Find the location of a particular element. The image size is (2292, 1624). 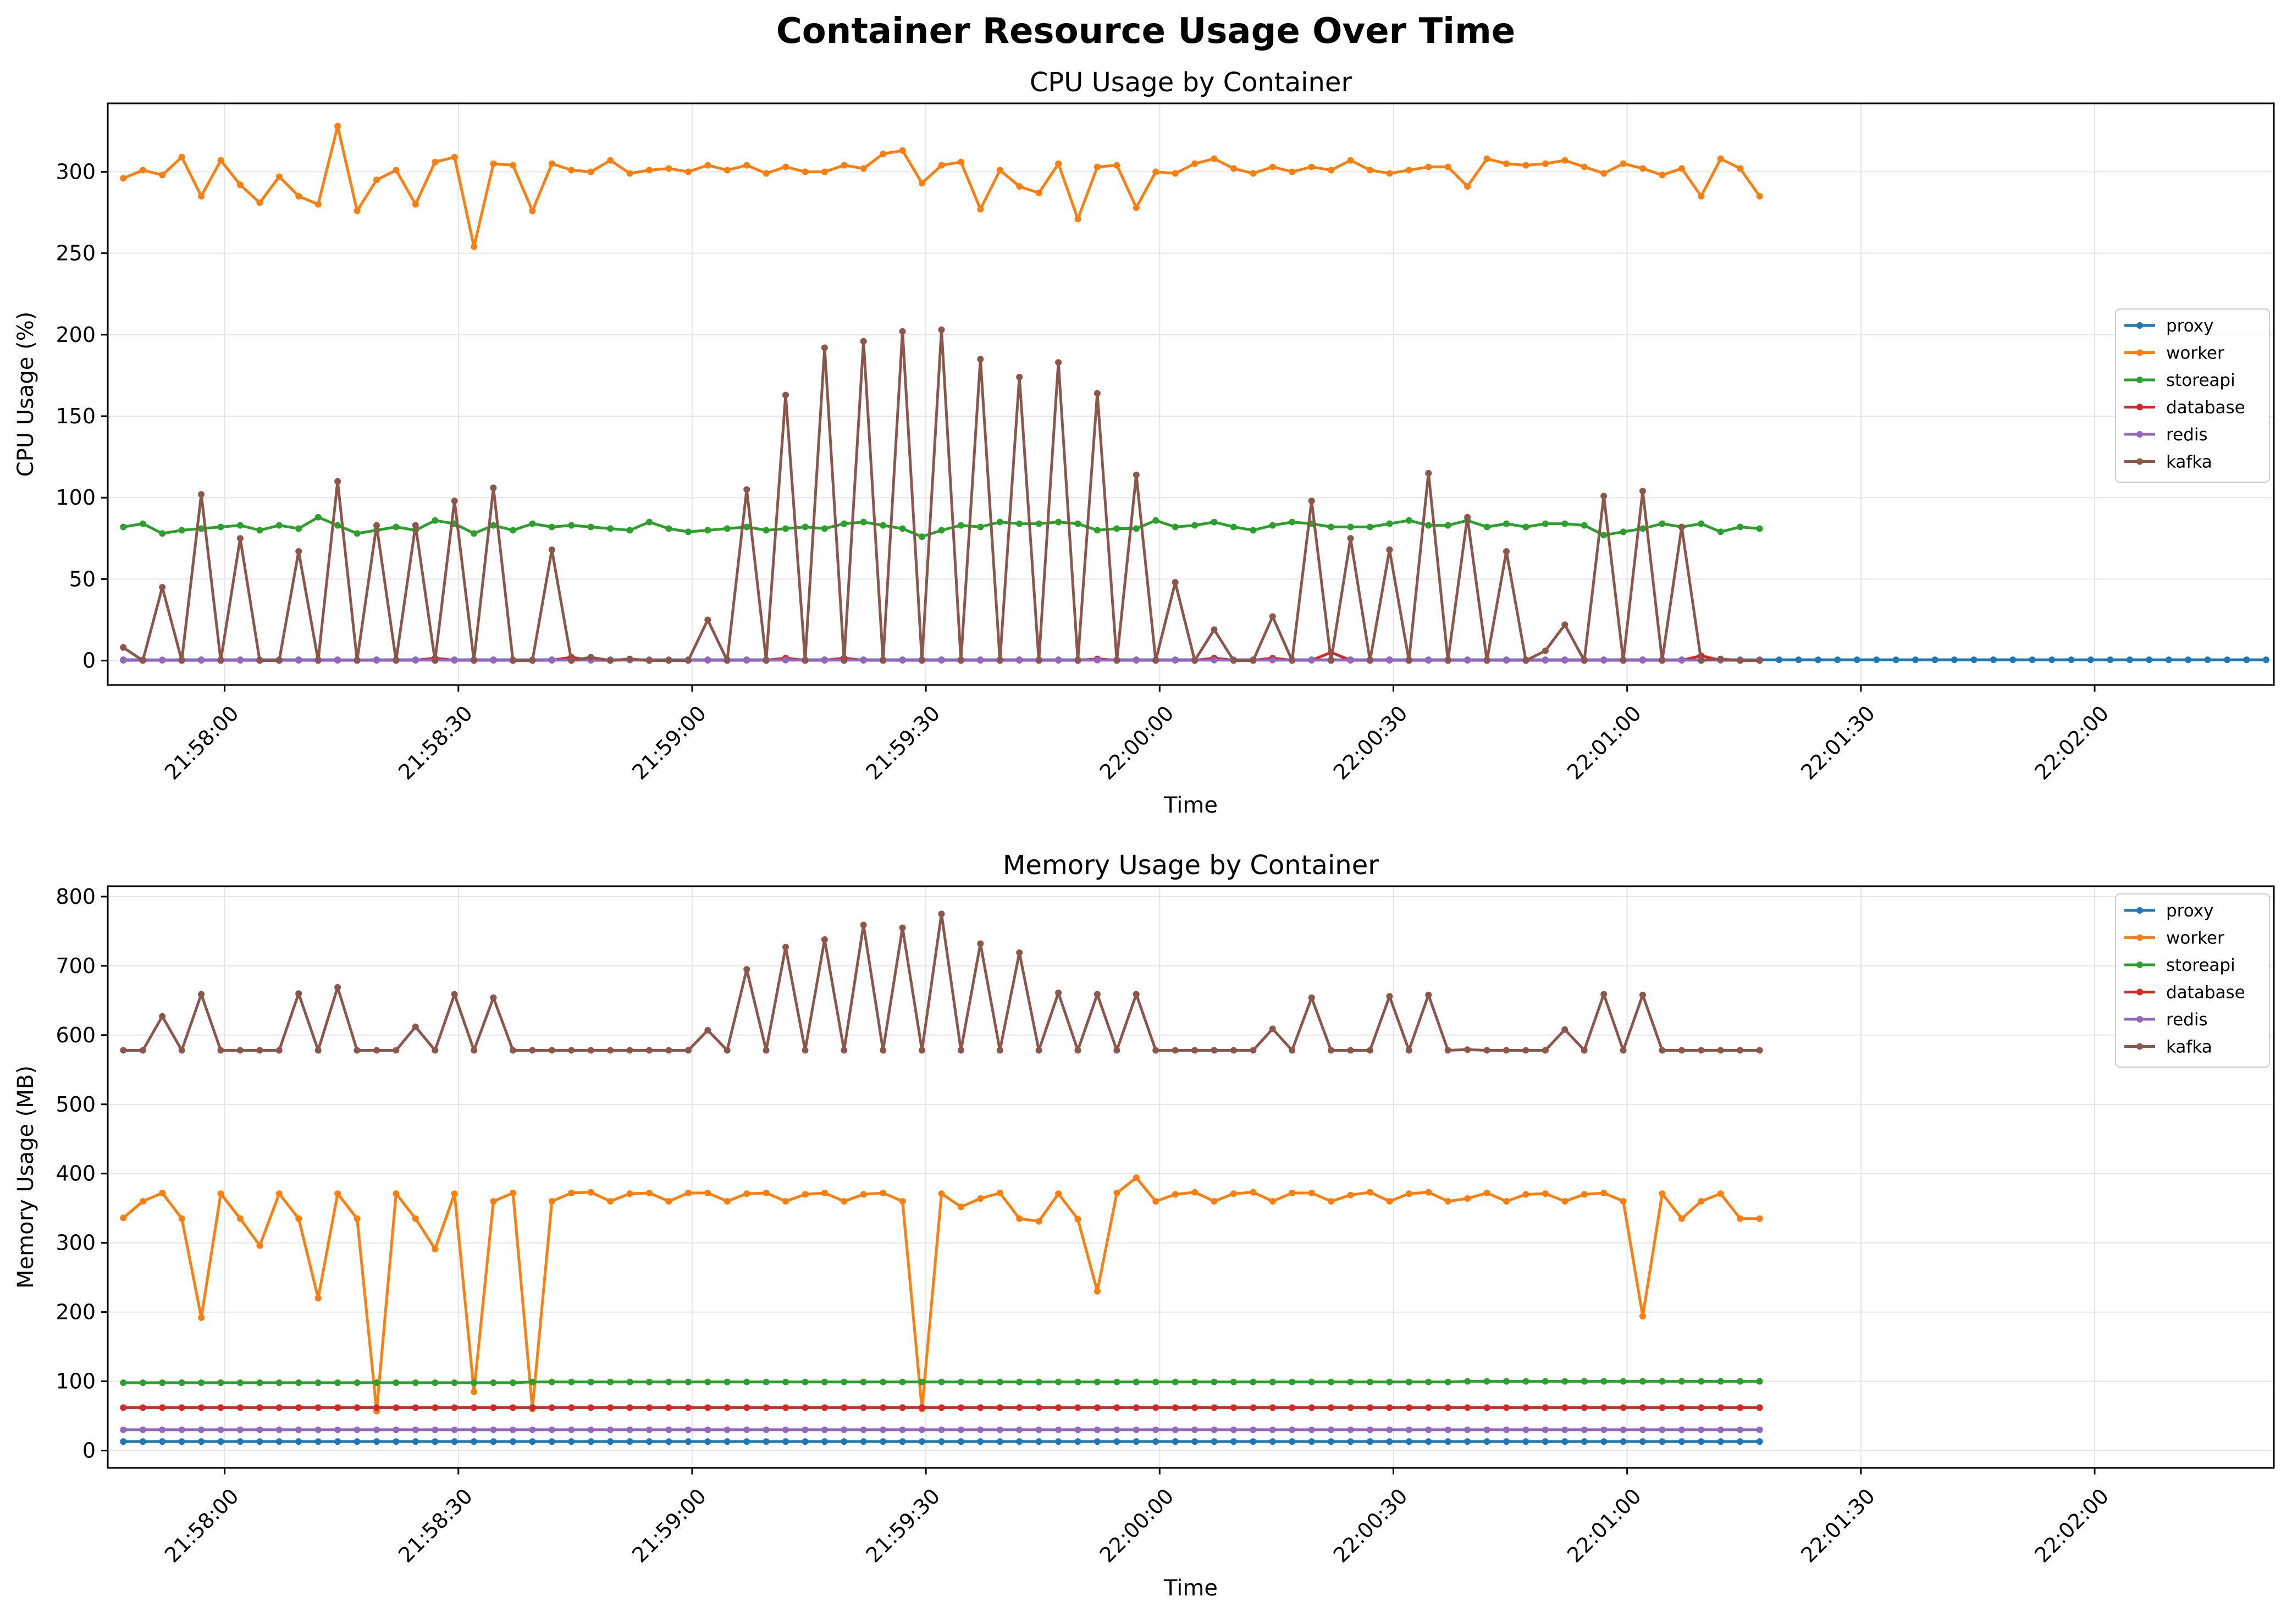

series-storeapi is located at coordinates (941, 526).